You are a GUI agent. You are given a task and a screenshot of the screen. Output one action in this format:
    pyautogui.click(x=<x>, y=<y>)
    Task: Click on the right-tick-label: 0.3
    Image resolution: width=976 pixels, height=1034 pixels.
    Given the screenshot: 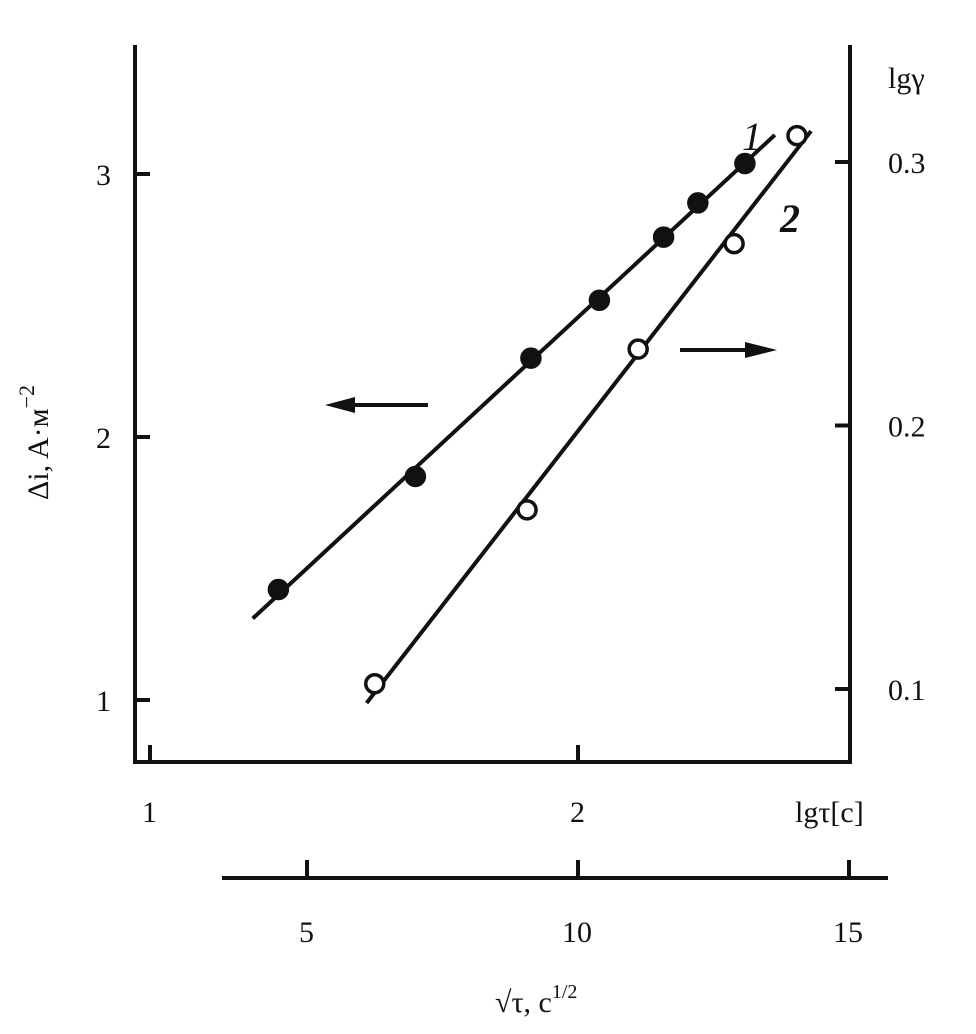 What is the action you would take?
    pyautogui.click(x=907, y=163)
    